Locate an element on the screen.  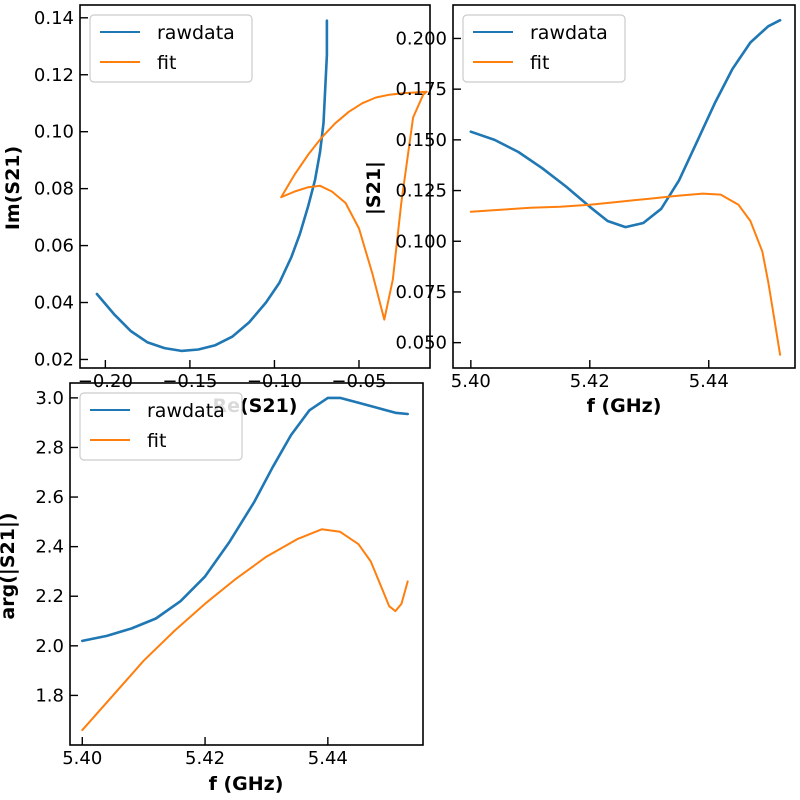
y-axis-label: Im(S21) is located at coordinates (13, 188).